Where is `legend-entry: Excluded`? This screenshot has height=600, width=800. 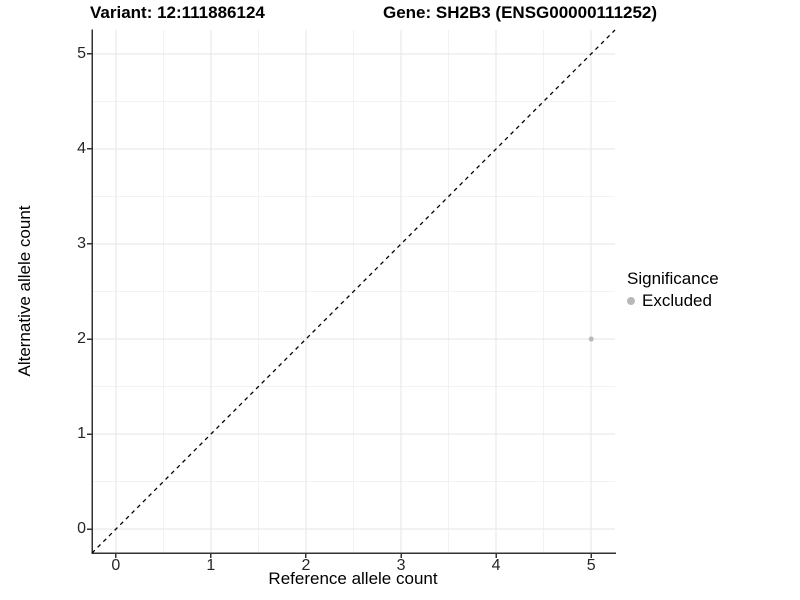 legend-entry: Excluded is located at coordinates (673, 300).